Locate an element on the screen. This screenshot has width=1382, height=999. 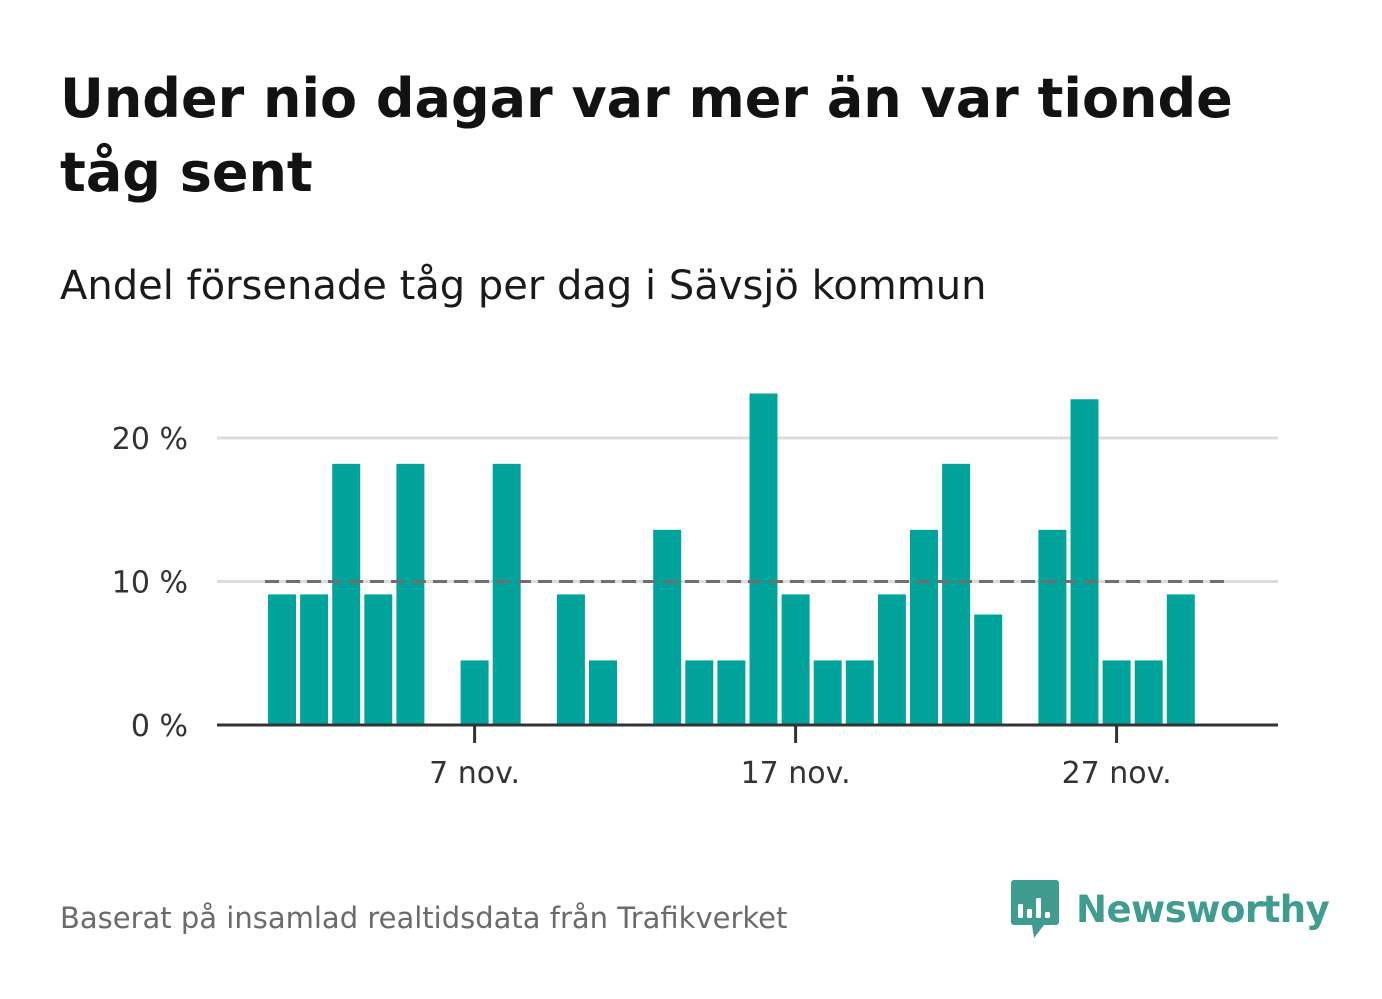
brand-name: Newsworthy is located at coordinates (1203, 909).